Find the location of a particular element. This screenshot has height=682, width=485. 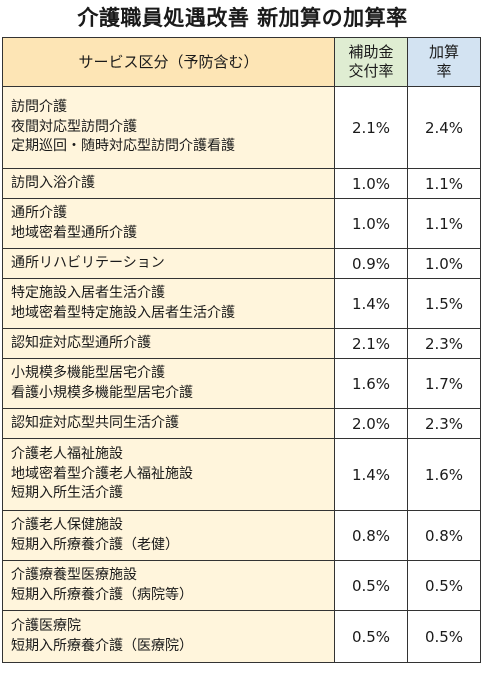

addition-rate-header: 加算率 is located at coordinates (444, 62).